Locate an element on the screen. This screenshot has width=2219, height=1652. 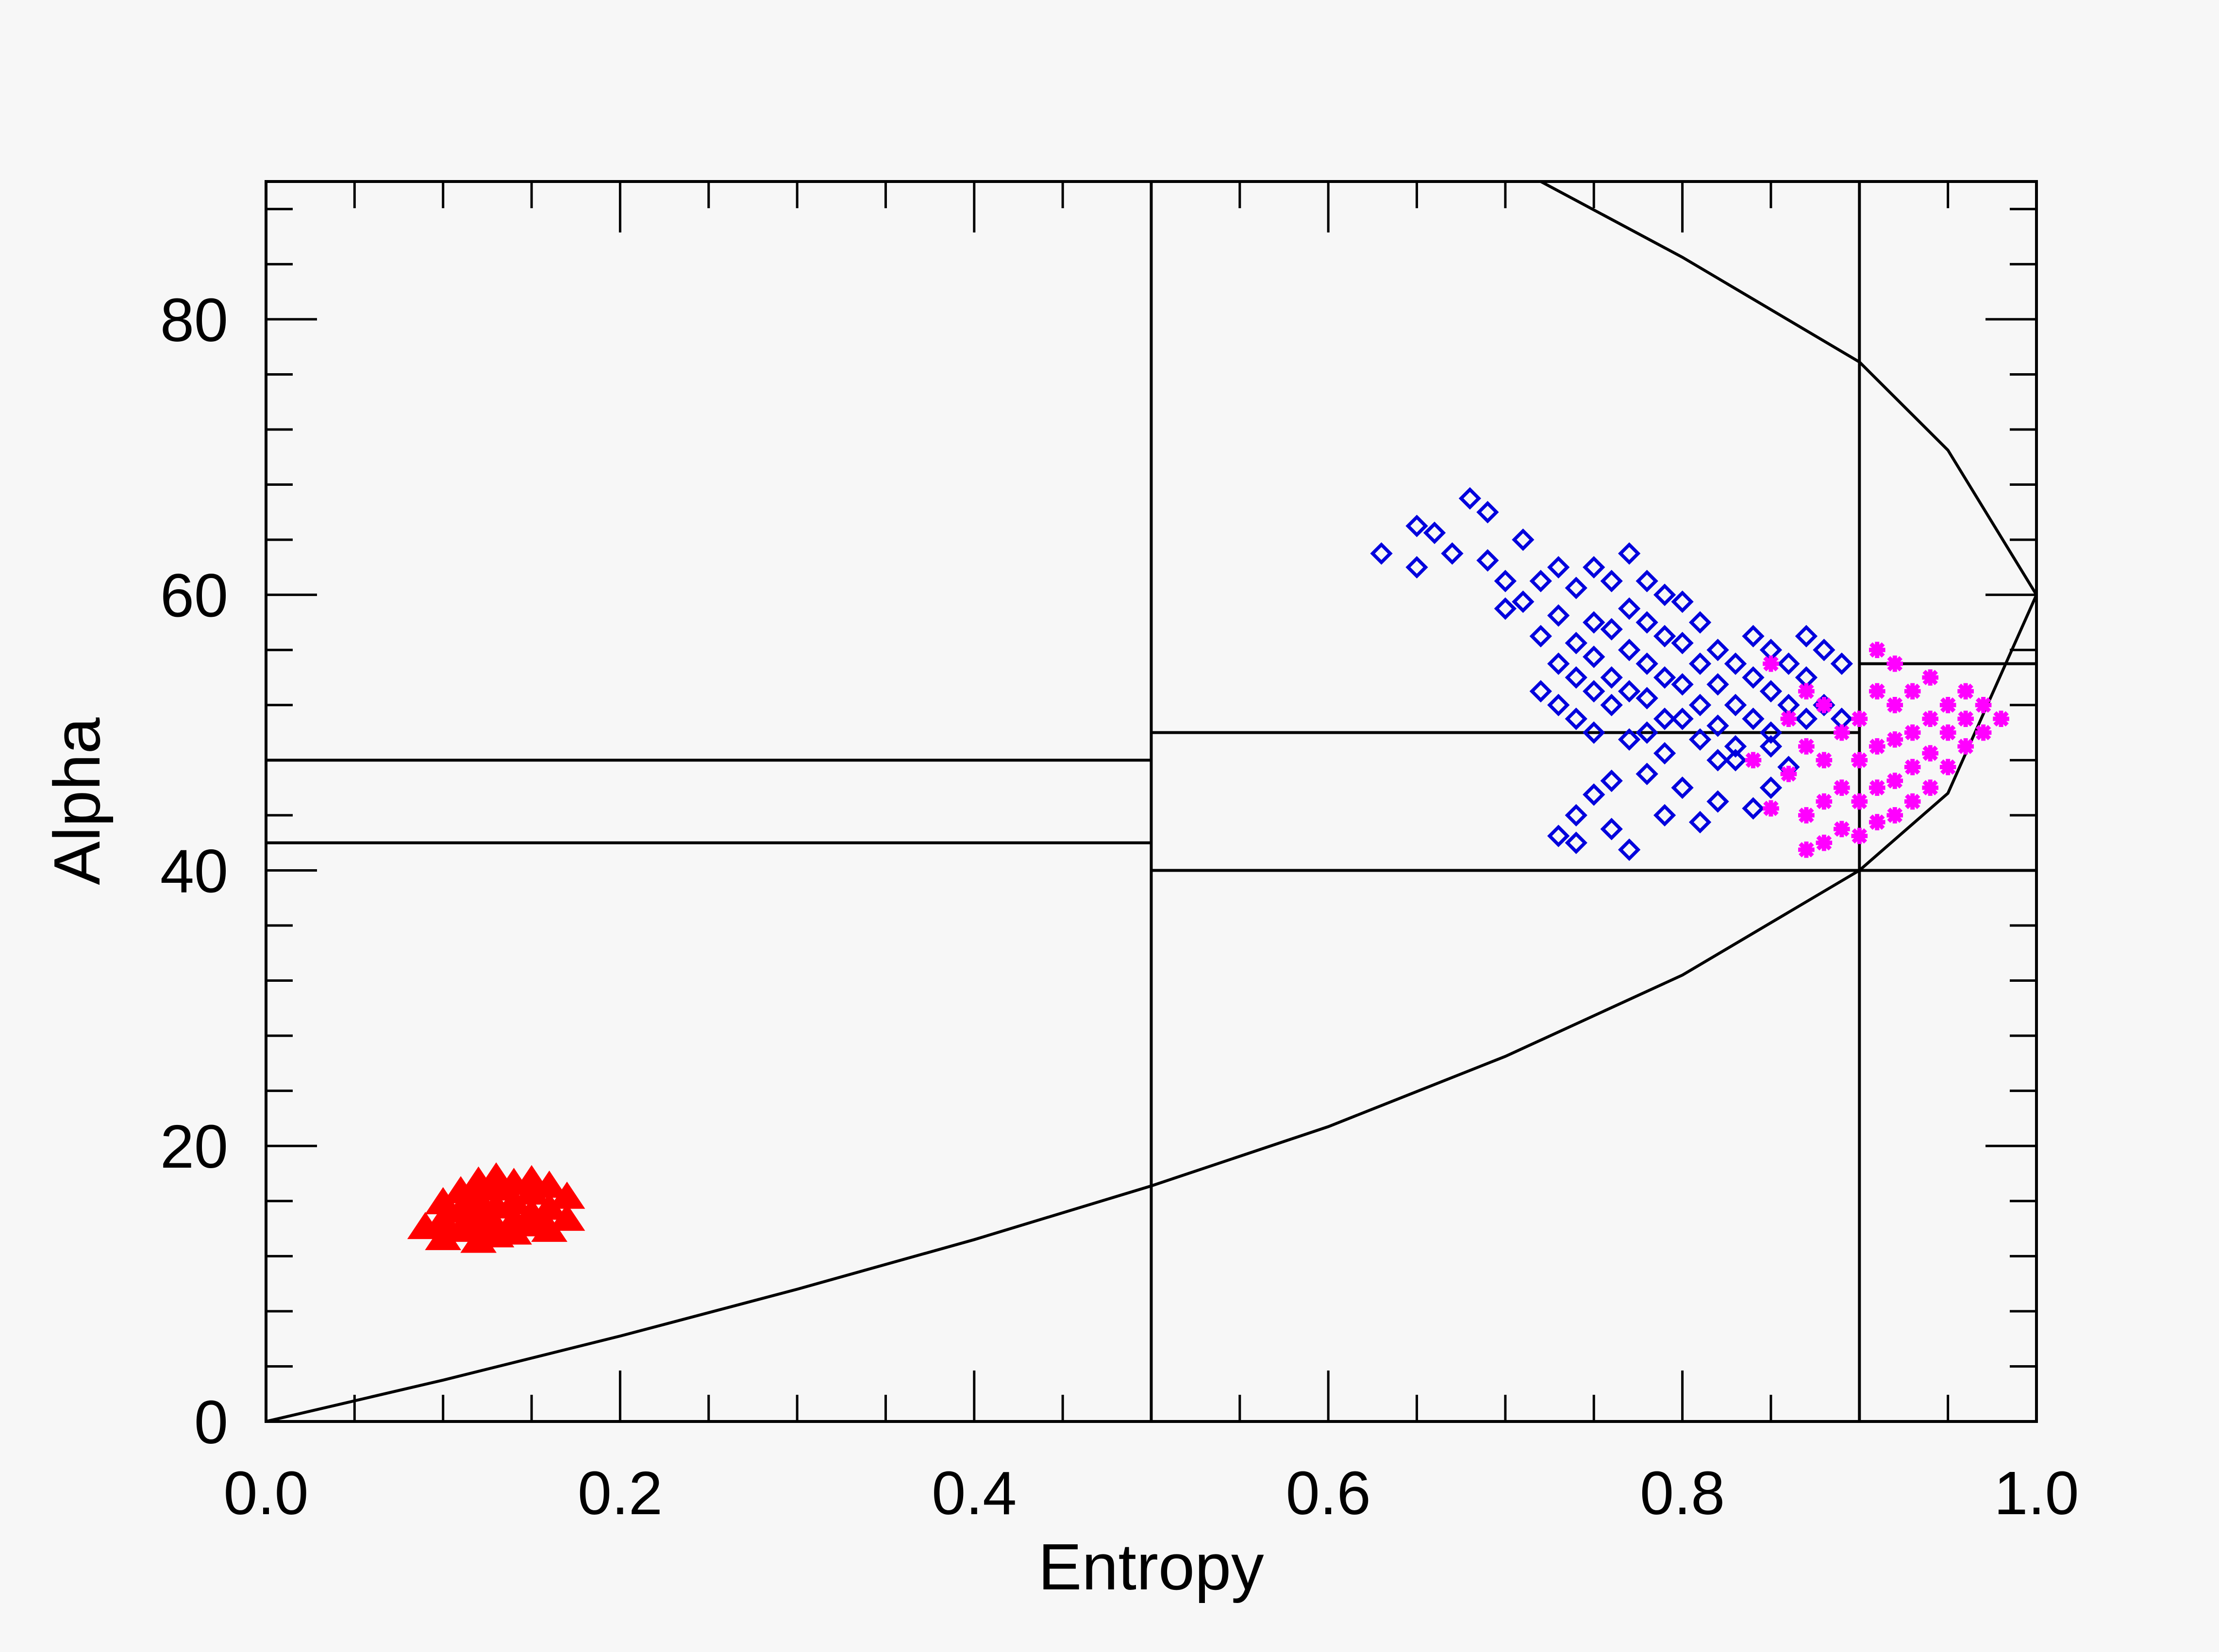
y-tick-label-0: 0 is located at coordinates (211, 1422).